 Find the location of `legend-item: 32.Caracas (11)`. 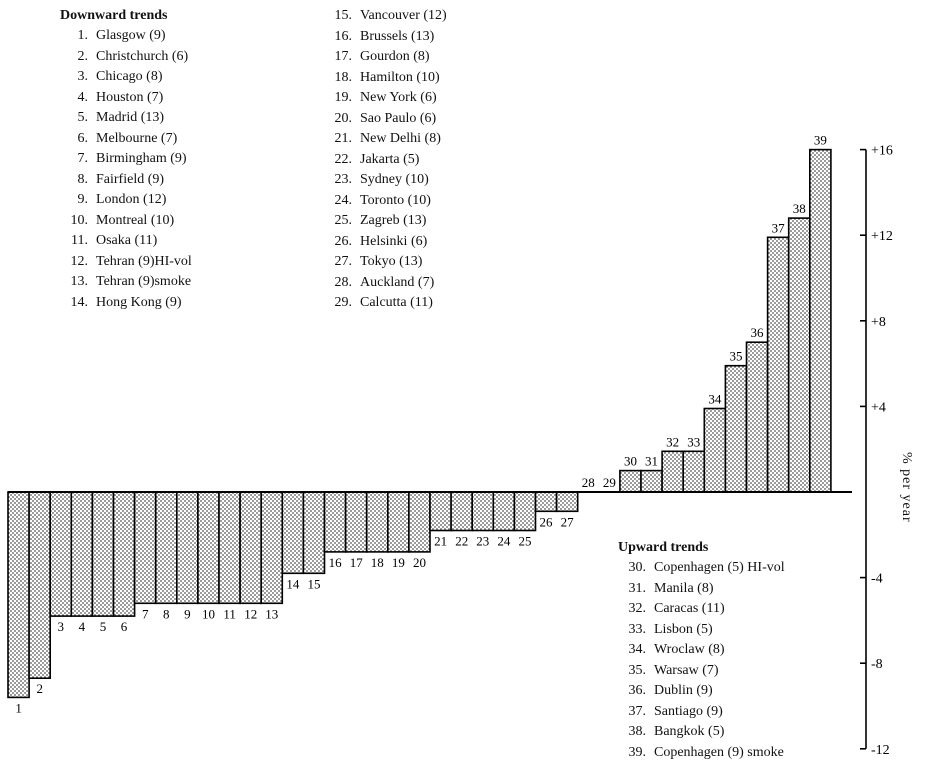

legend-item: 32.Caracas (11) is located at coordinates (701, 609).